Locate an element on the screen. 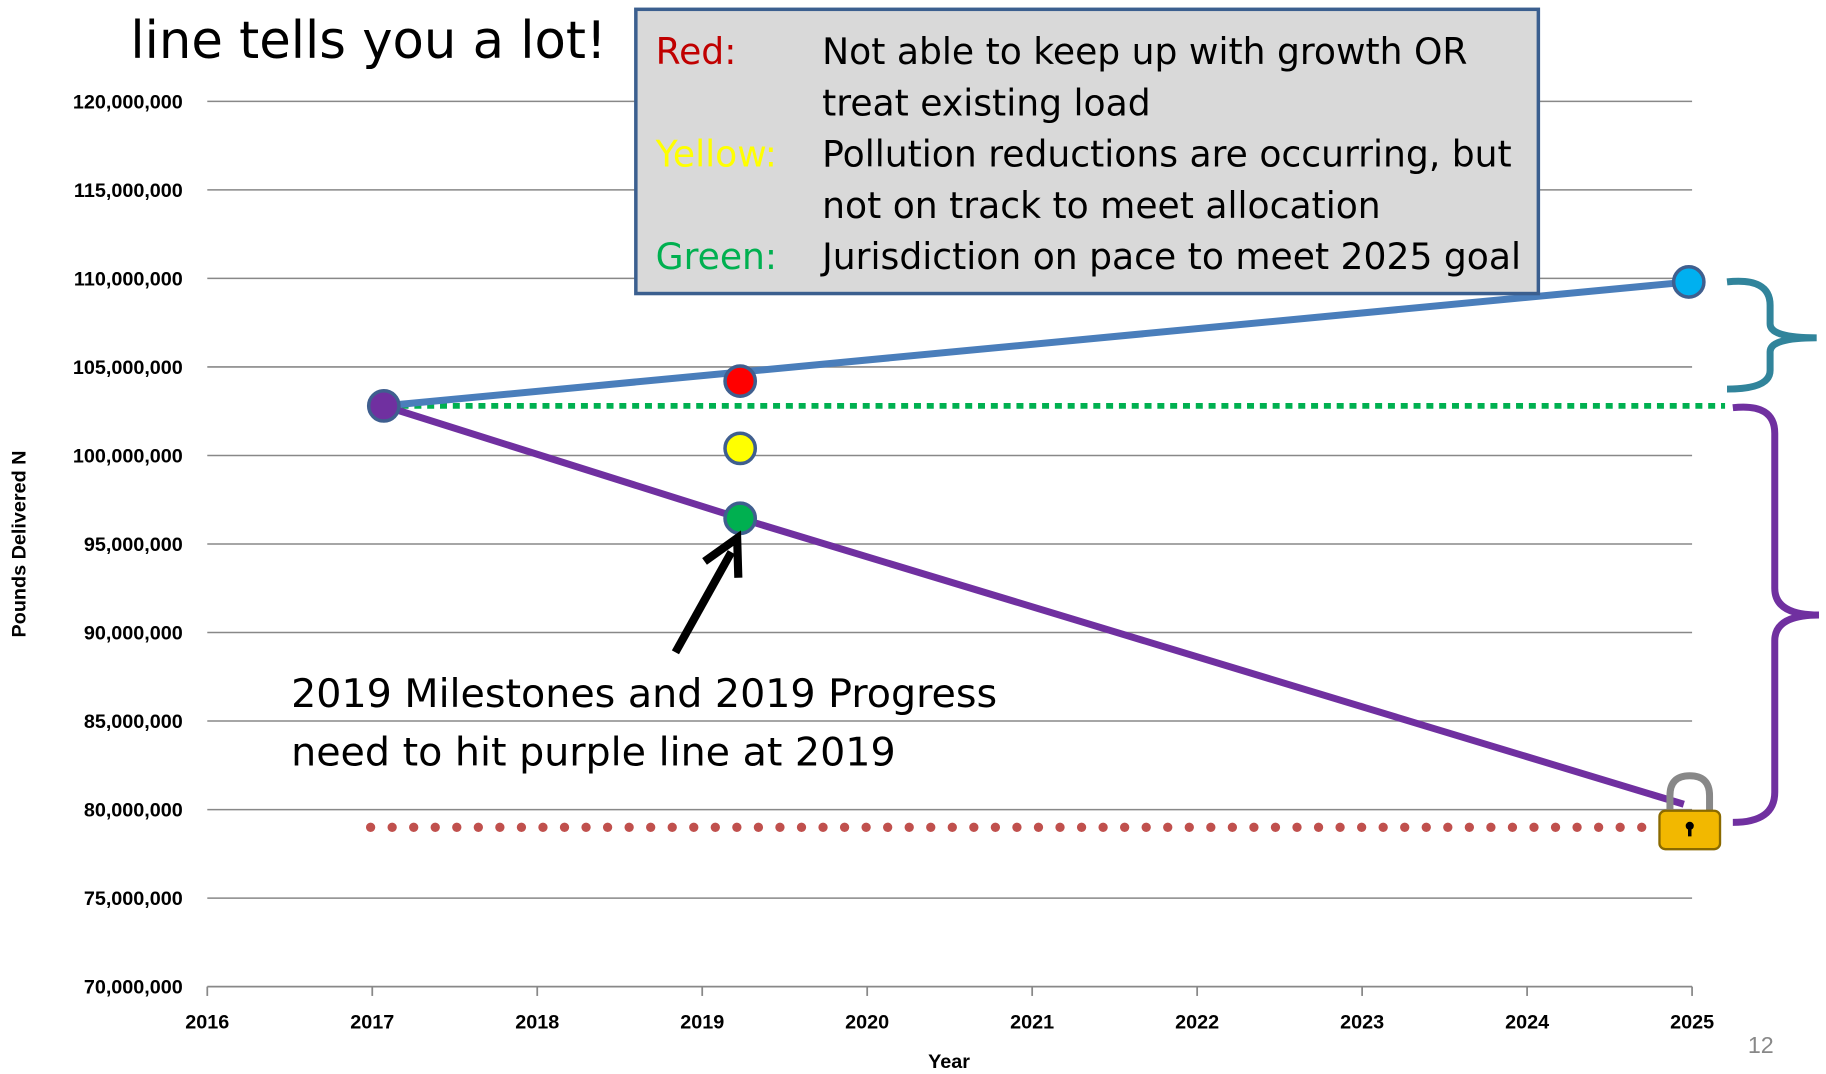  annotation-line: 2019 Milestones and 2019 Progress is located at coordinates (644, 694).